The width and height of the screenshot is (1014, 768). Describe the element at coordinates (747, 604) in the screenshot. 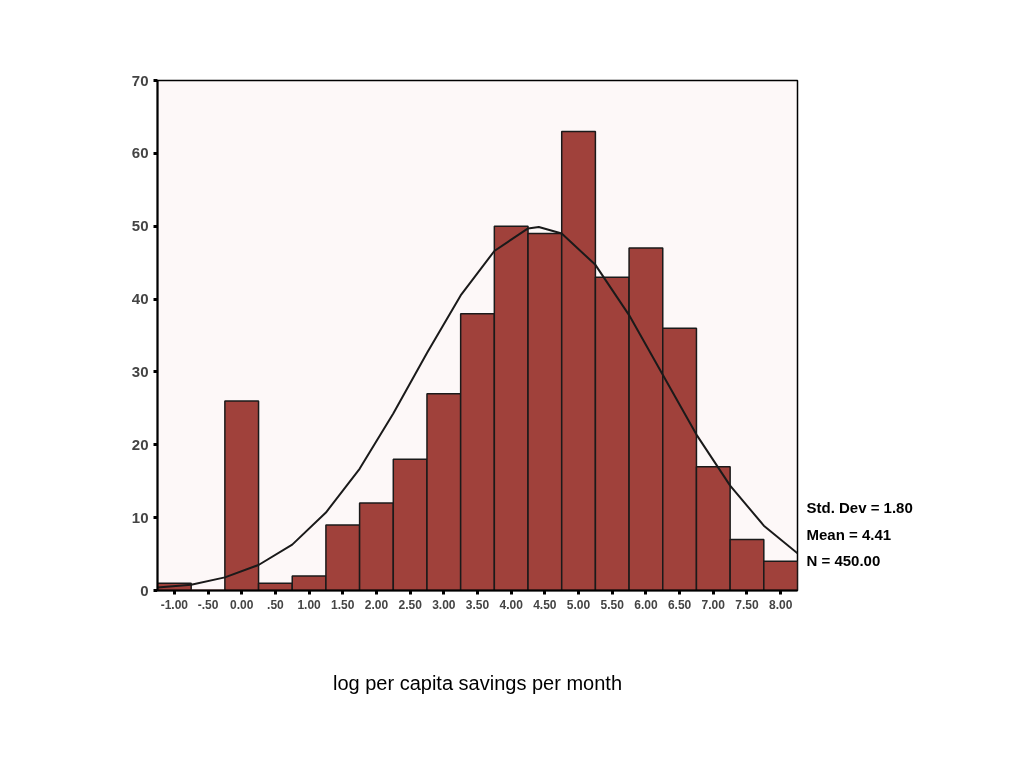

I see `x-tick-label: 7.50` at that location.